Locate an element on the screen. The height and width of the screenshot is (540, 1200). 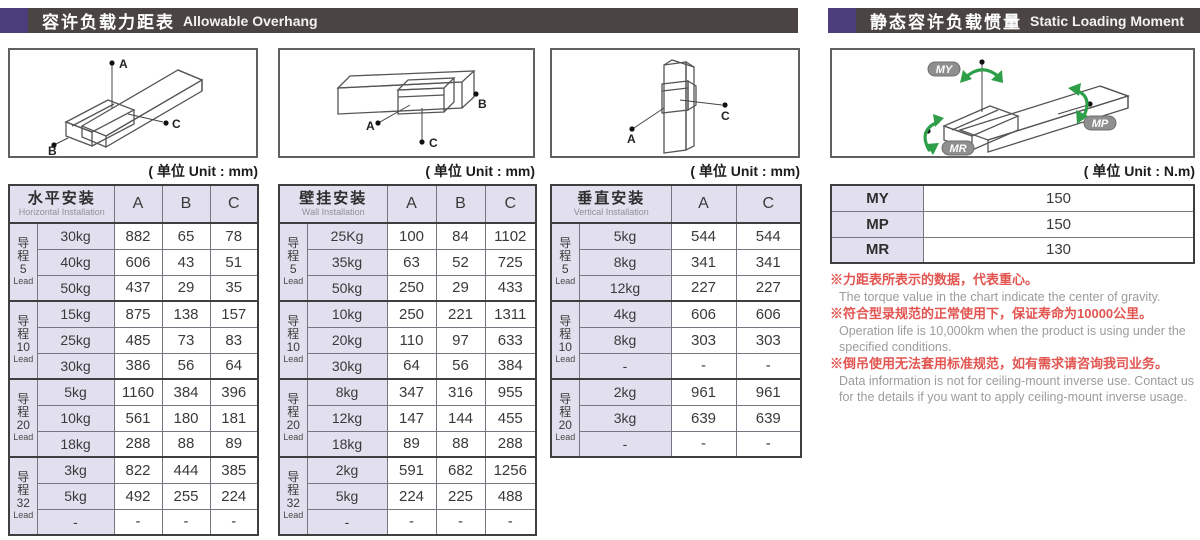
value-cell: 875 is located at coordinates (138, 314).